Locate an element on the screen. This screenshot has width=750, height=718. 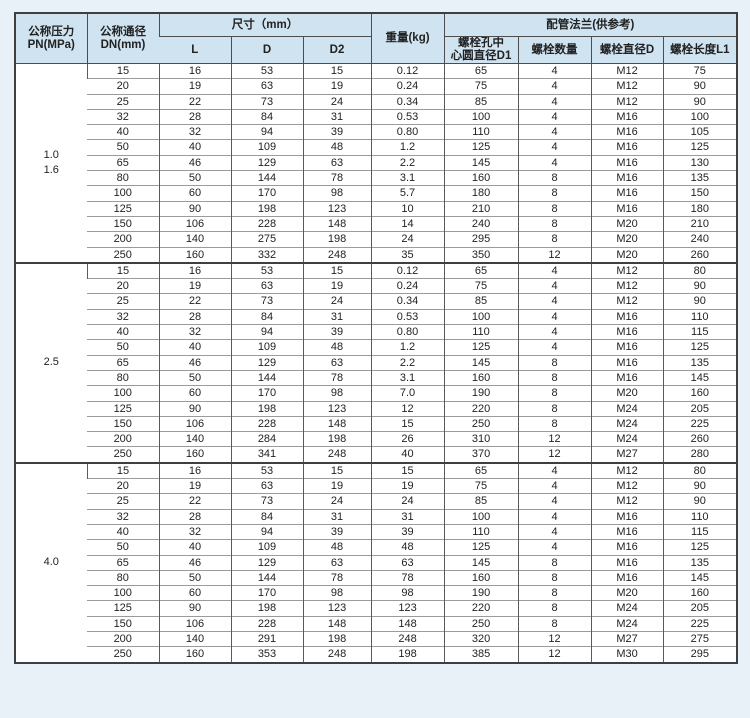
cell-D: 53 is located at coordinates (266, 70).